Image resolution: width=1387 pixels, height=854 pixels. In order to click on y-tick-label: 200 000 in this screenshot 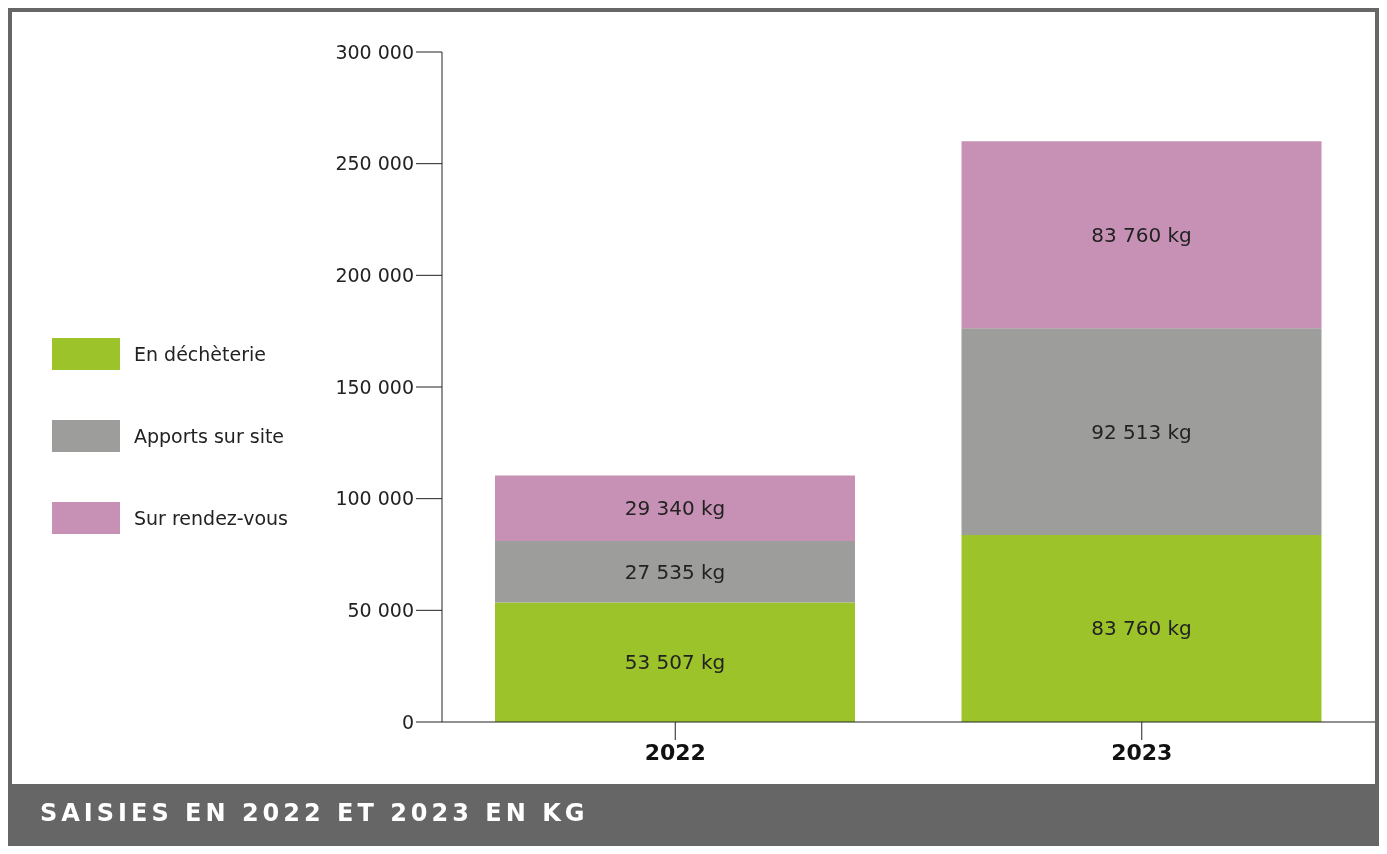, I will do `click(374, 275)`.